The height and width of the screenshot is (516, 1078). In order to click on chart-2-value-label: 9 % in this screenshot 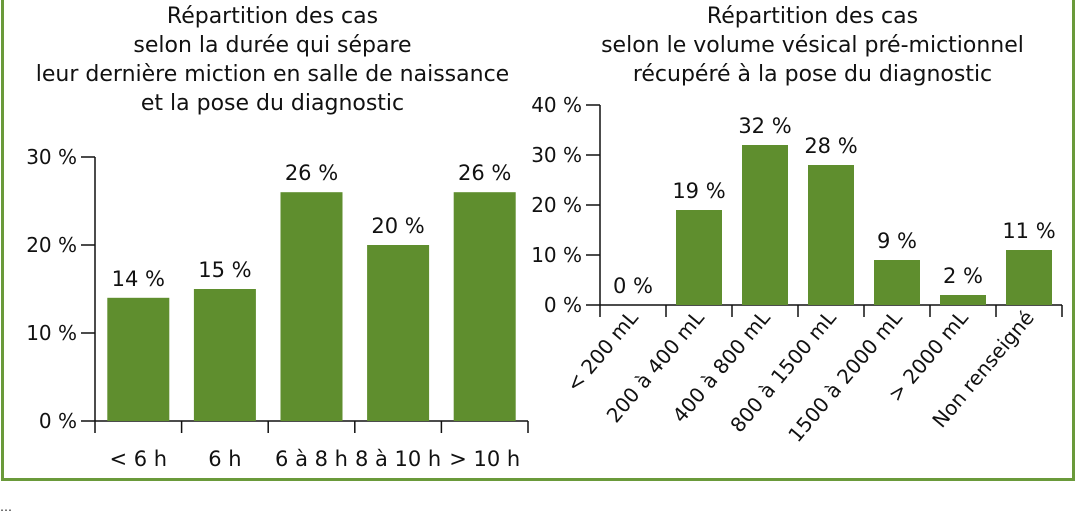, I will do `click(897, 241)`.